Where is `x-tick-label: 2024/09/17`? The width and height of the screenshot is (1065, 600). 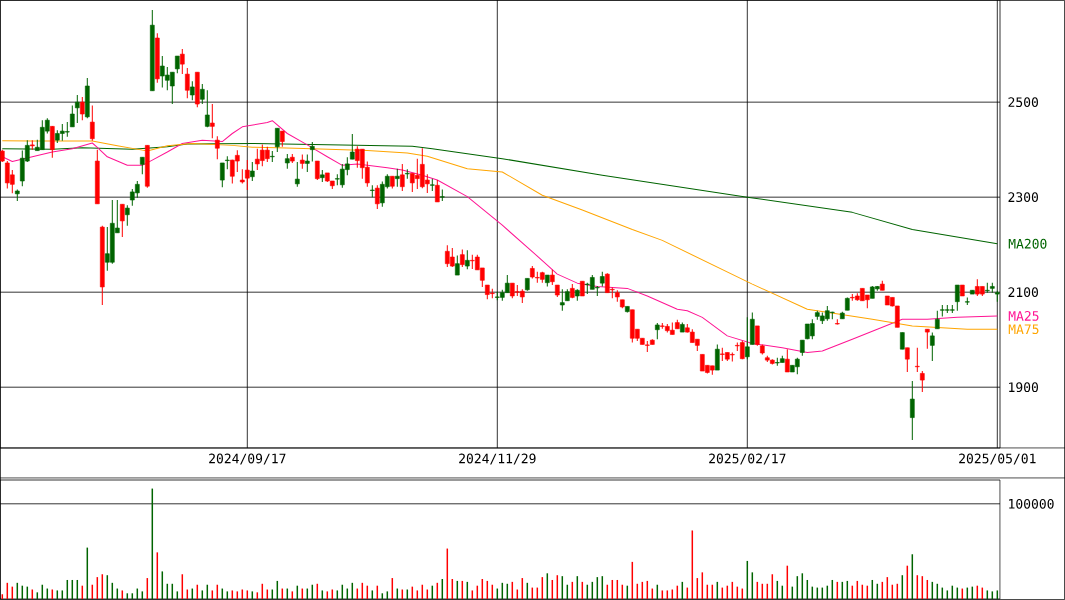 x-tick-label: 2024/09/17 is located at coordinates (247, 459).